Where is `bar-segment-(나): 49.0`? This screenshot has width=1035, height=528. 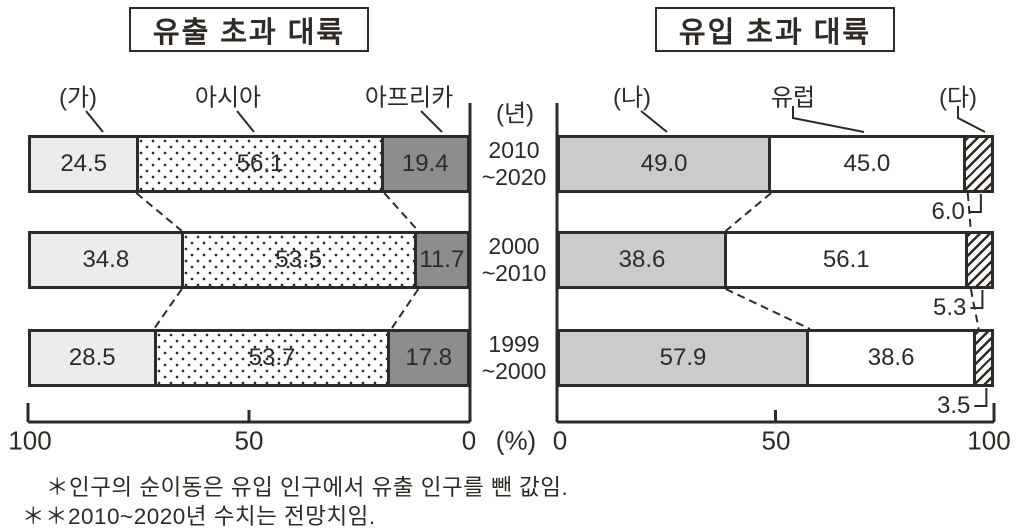 bar-segment-(나): 49.0 is located at coordinates (666, 164).